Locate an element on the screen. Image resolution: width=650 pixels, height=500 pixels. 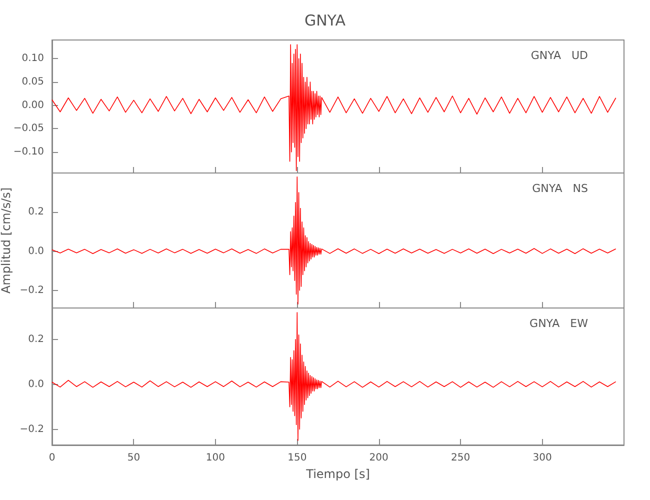
y-tick-label: 0.10 is located at coordinates (33, 58).